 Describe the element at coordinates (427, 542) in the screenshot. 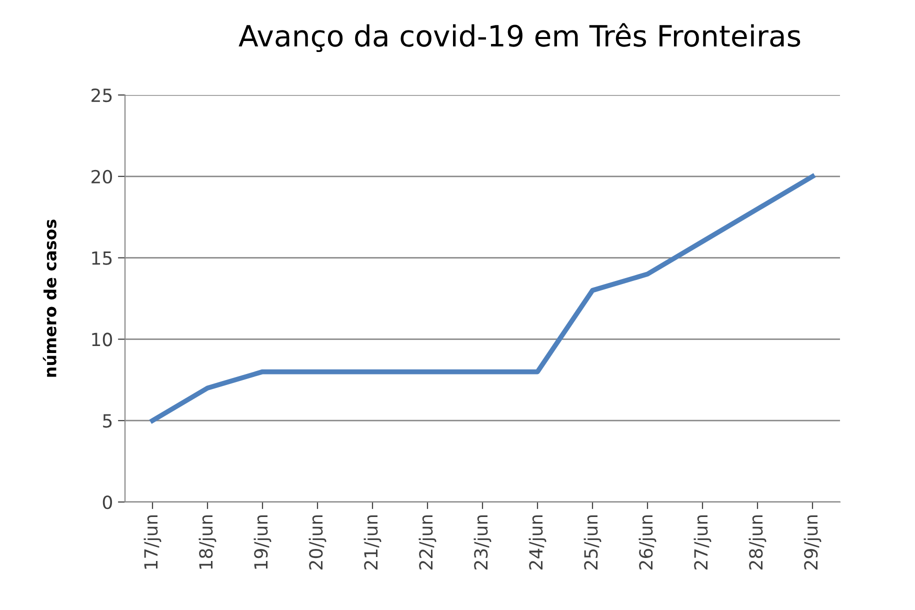

I see `x-tick-label: 22/jun` at that location.